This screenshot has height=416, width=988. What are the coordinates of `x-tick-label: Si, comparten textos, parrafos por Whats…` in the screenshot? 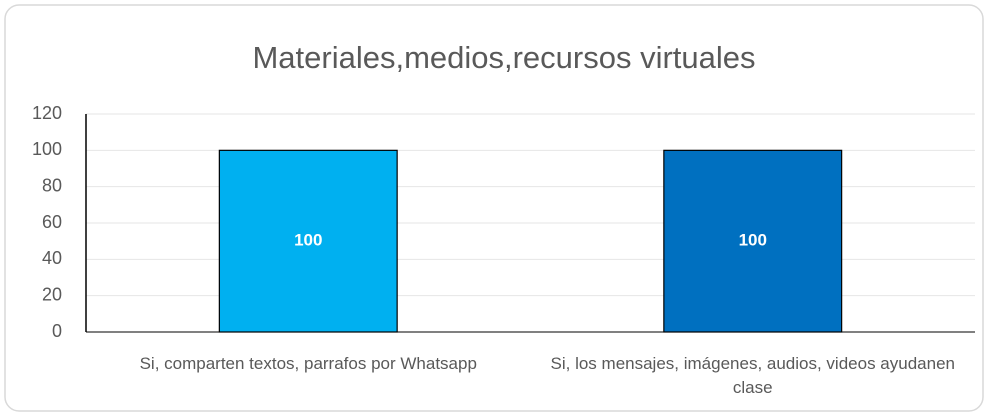 It's located at (308, 363).